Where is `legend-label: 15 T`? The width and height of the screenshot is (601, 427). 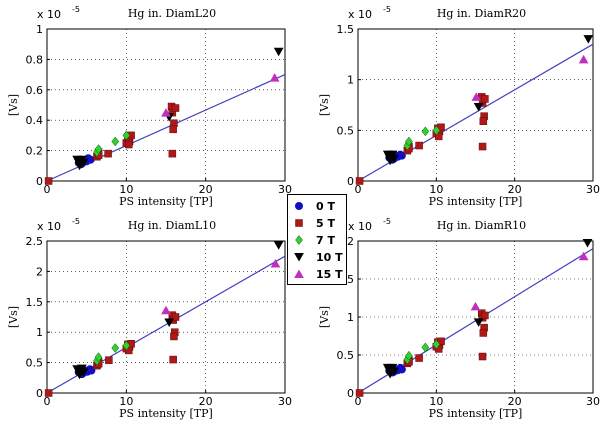
legend-label: 15 T is located at coordinates (329, 274).